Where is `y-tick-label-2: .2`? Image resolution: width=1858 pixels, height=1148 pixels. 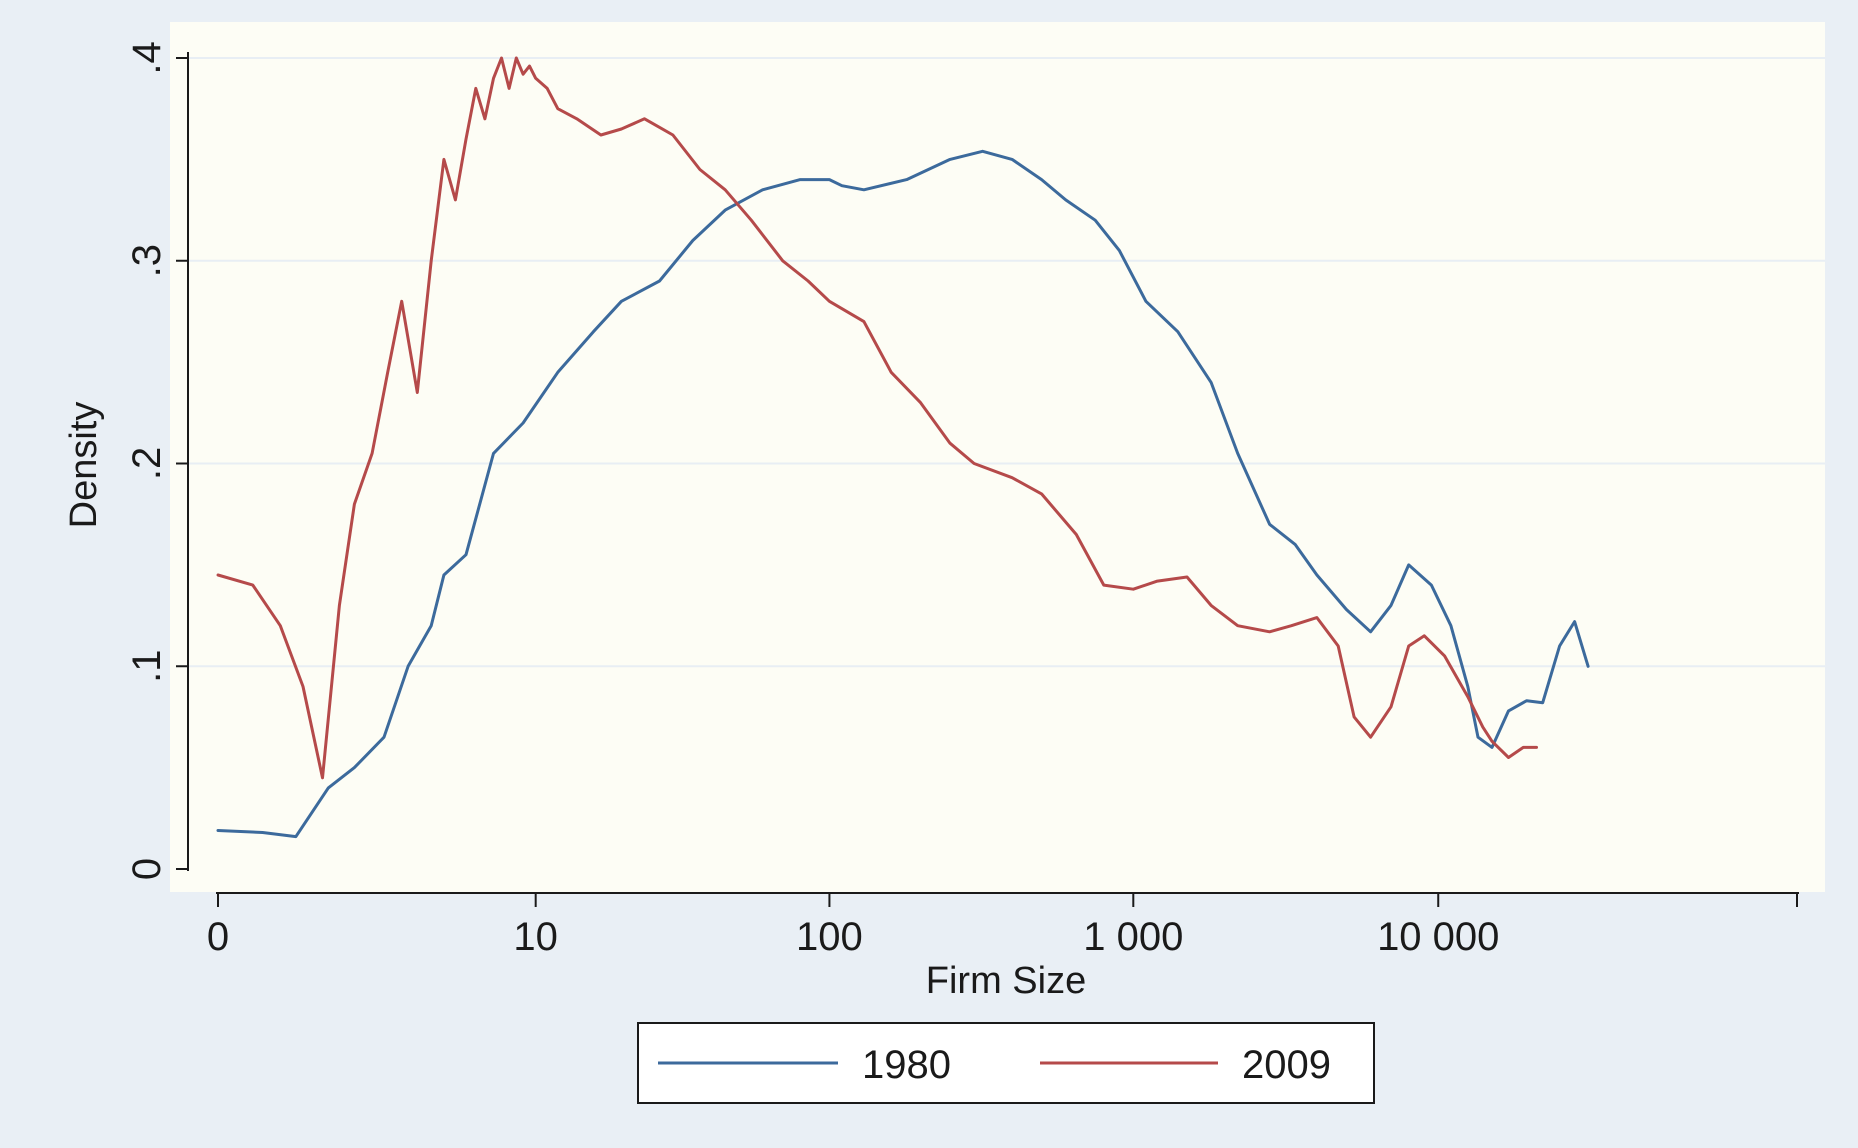
y-tick-label-2: .2 is located at coordinates (147, 463).